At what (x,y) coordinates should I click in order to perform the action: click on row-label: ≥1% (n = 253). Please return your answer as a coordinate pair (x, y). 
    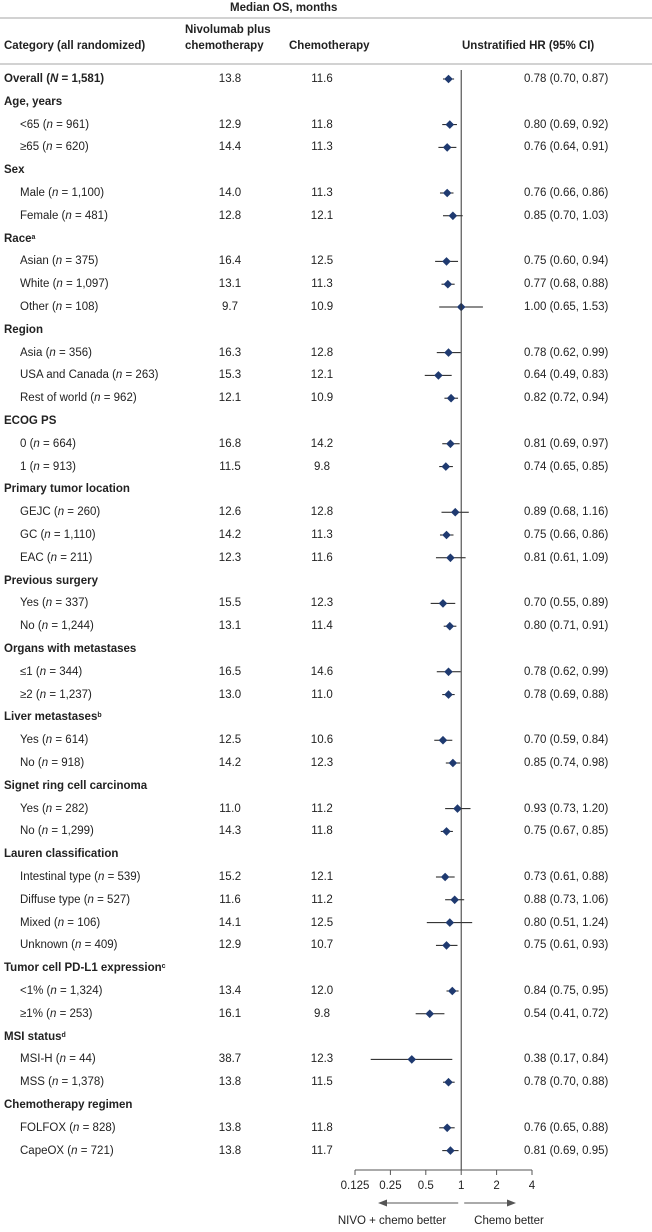
    Looking at the image, I should click on (56, 1013).